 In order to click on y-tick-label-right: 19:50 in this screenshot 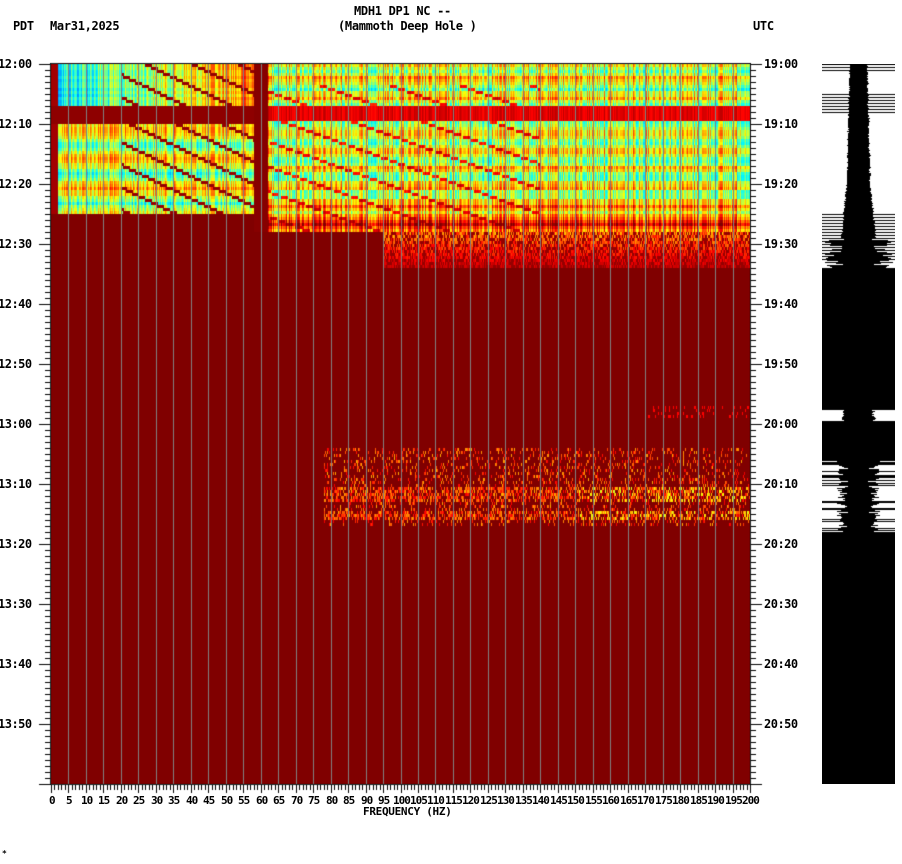, I will do `click(781, 364)`.